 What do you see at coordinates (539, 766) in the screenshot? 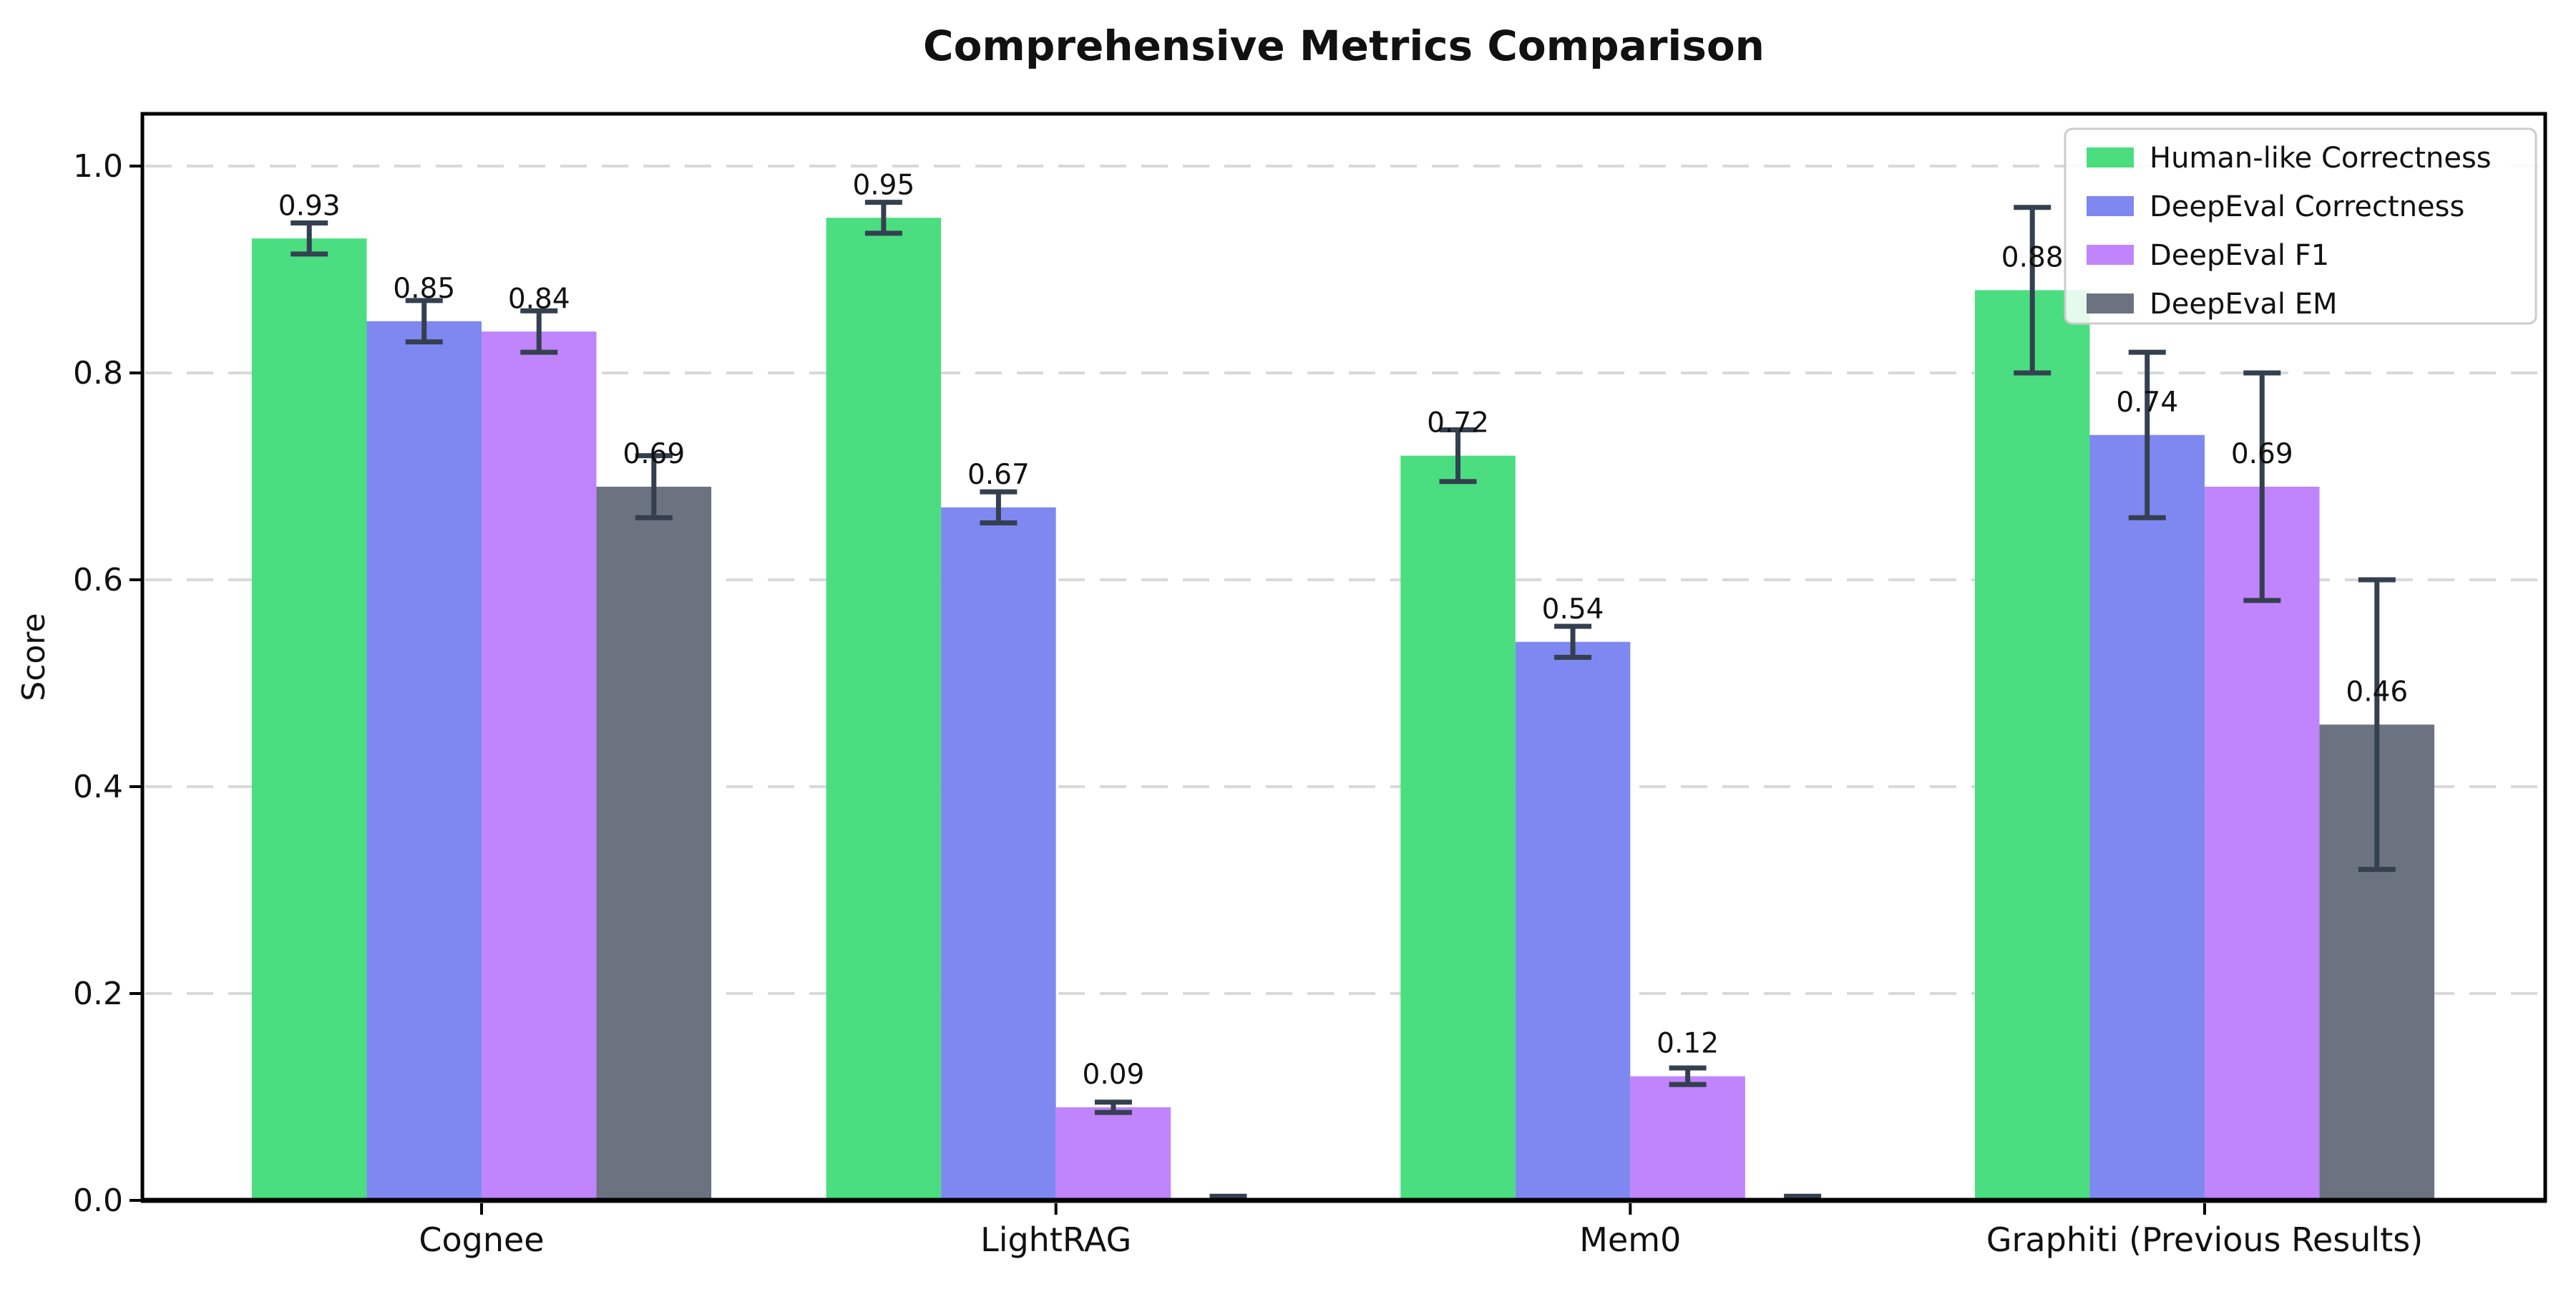
I see `bar-cognee-deepeval-f1` at bounding box center [539, 766].